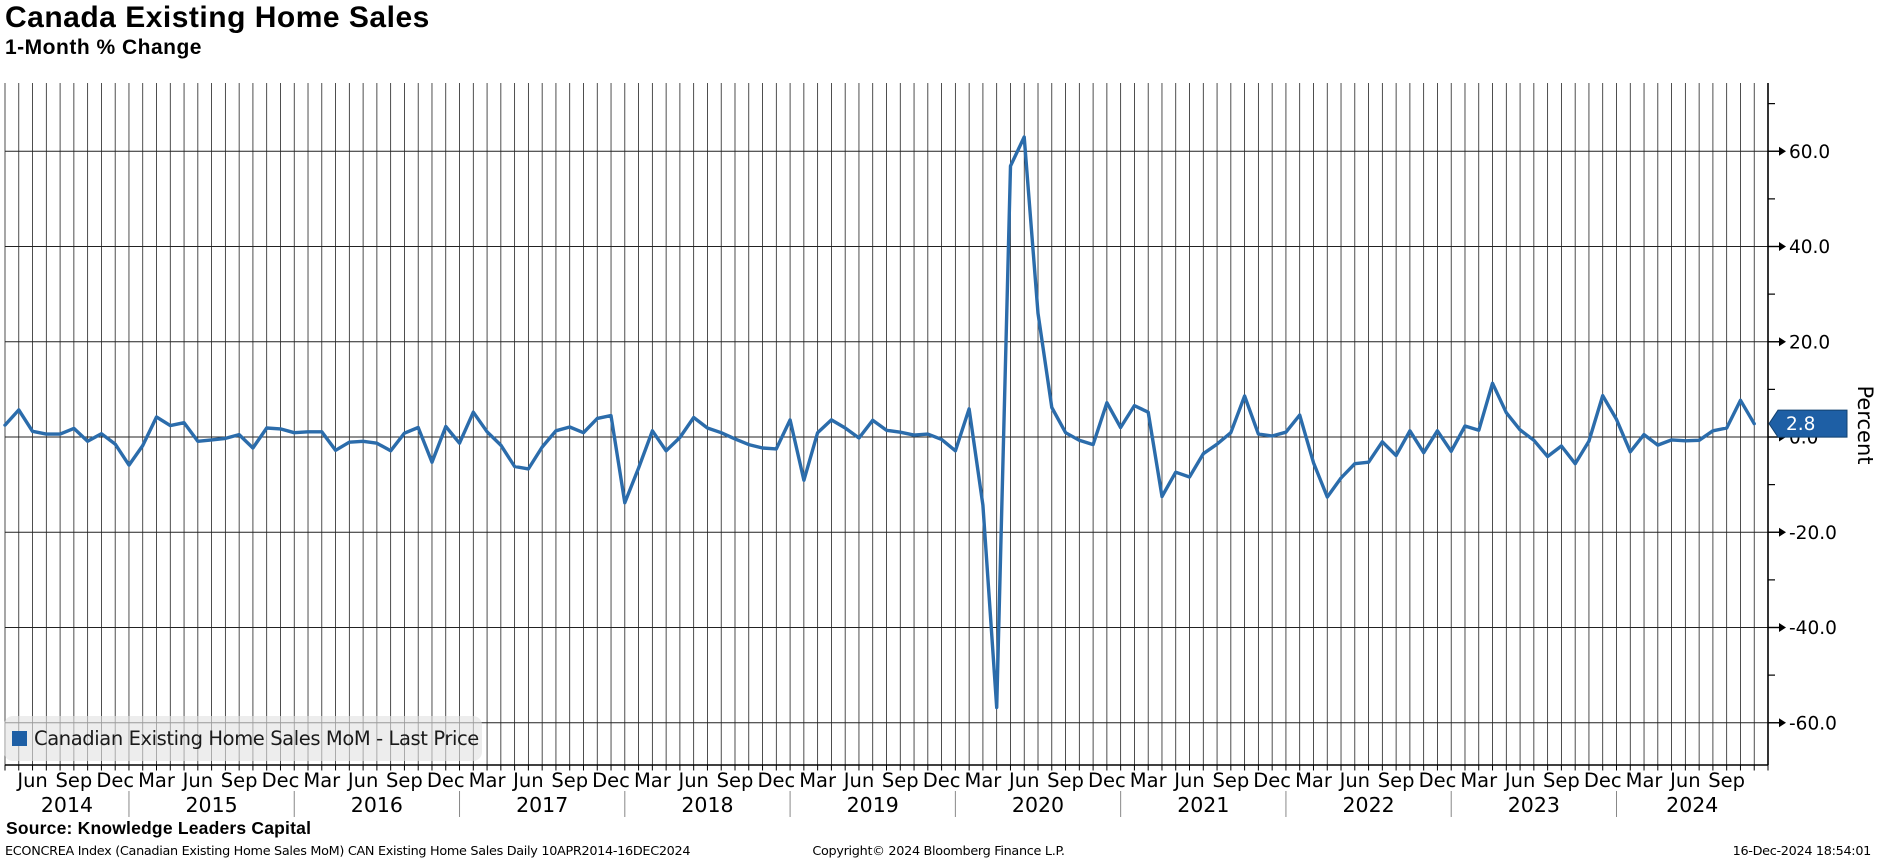 The width and height of the screenshot is (1877, 859). I want to click on y-axis-title: Percent, so click(1865, 424).